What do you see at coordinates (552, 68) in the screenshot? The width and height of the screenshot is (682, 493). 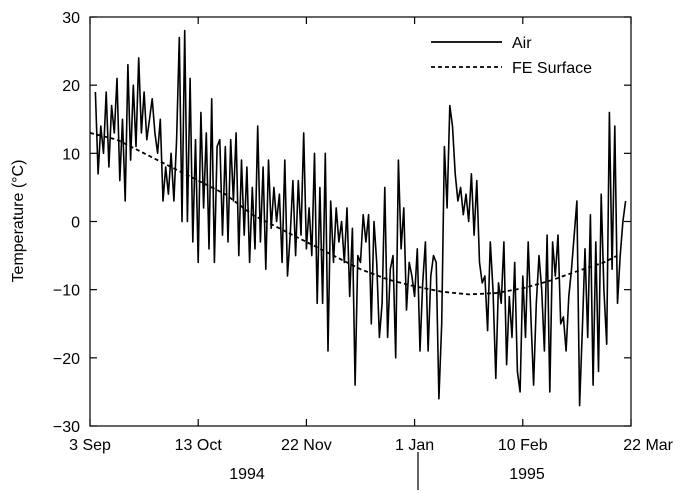 I see `legend-label: FE Surface` at bounding box center [552, 68].